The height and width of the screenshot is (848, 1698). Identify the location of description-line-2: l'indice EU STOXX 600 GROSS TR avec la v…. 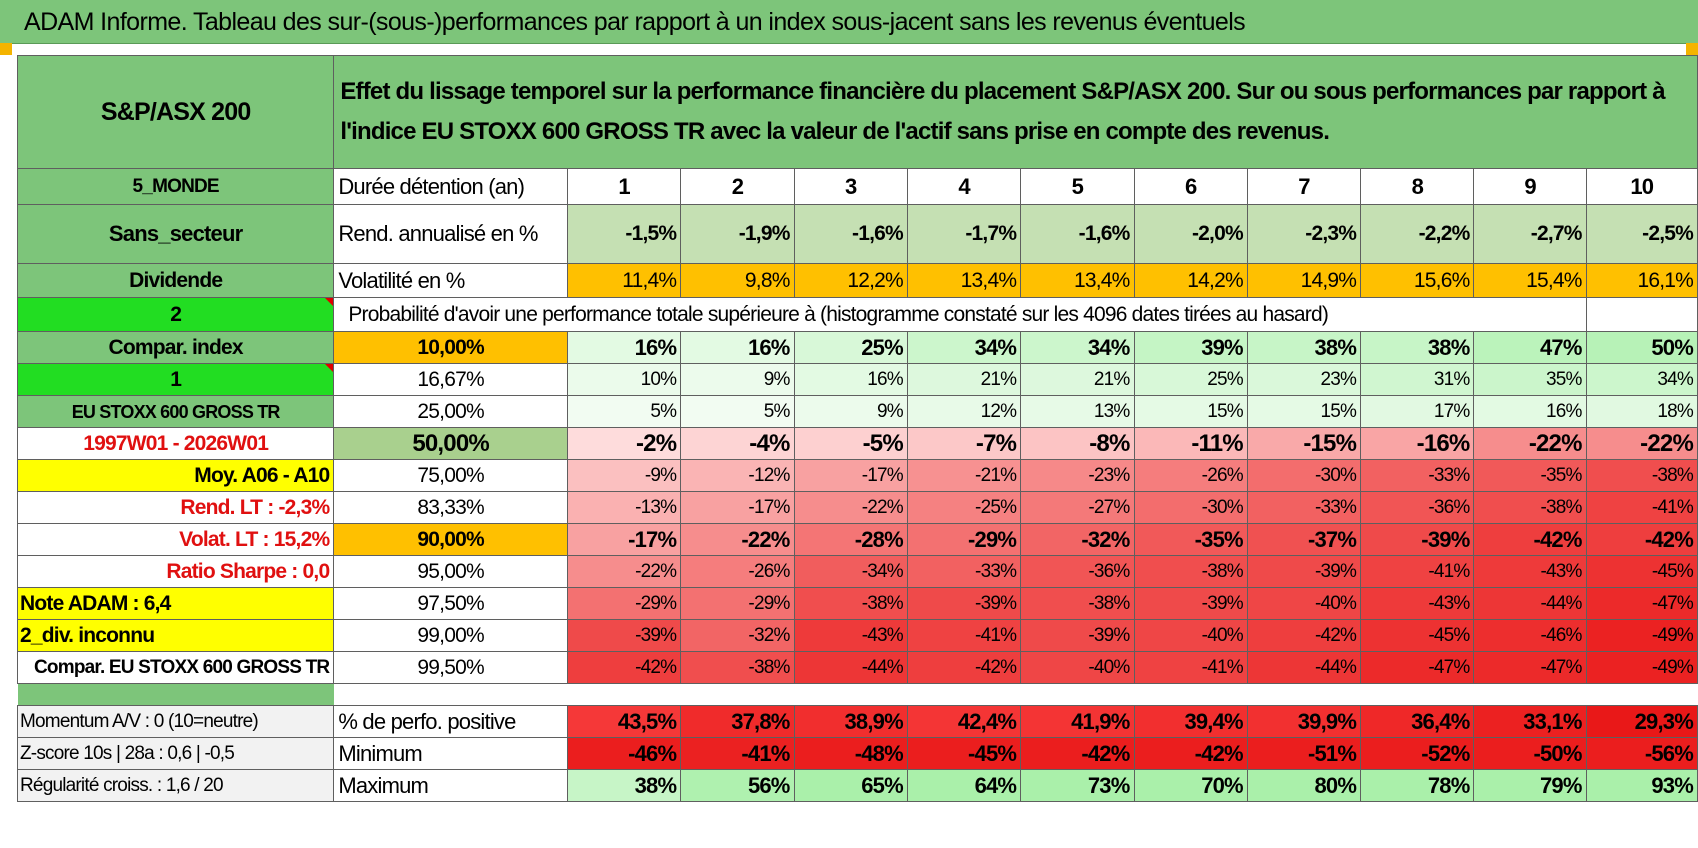
(835, 131).